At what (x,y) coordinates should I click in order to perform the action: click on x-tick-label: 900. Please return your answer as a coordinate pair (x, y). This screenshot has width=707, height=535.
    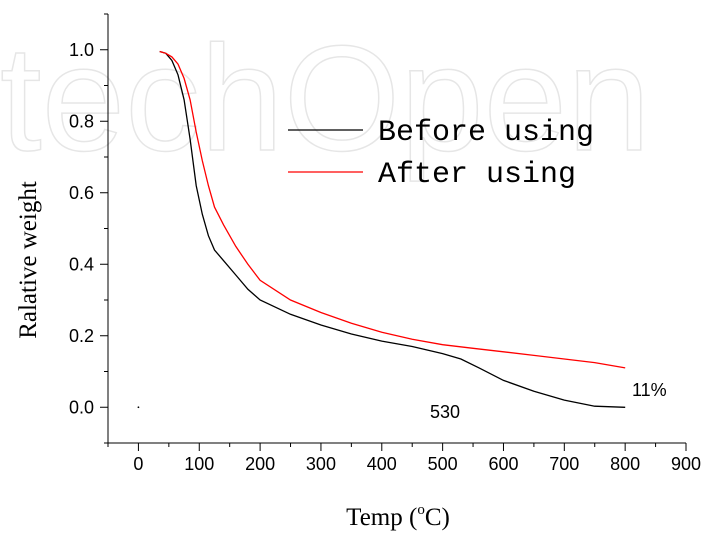
    Looking at the image, I should click on (686, 464).